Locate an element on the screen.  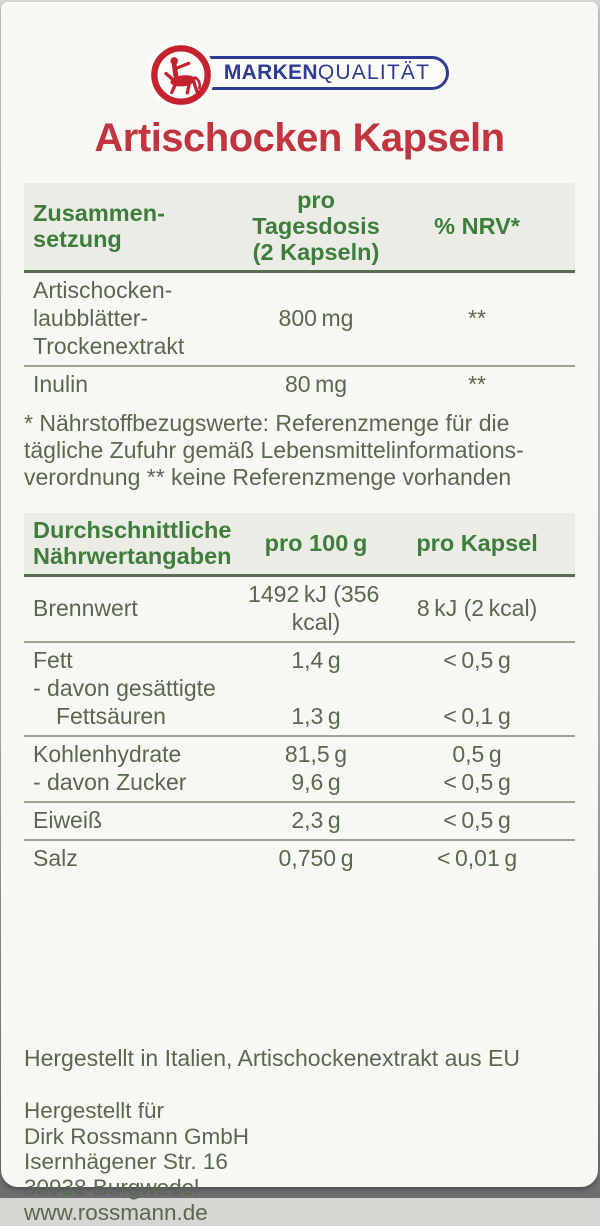
composition-header-col1: Zusammen- setzung is located at coordinates (99, 226).